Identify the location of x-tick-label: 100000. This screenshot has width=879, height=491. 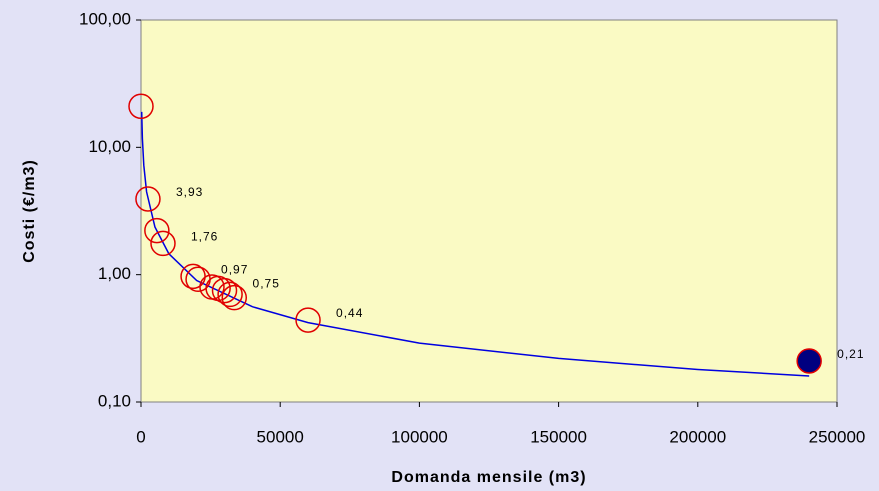
(419, 436).